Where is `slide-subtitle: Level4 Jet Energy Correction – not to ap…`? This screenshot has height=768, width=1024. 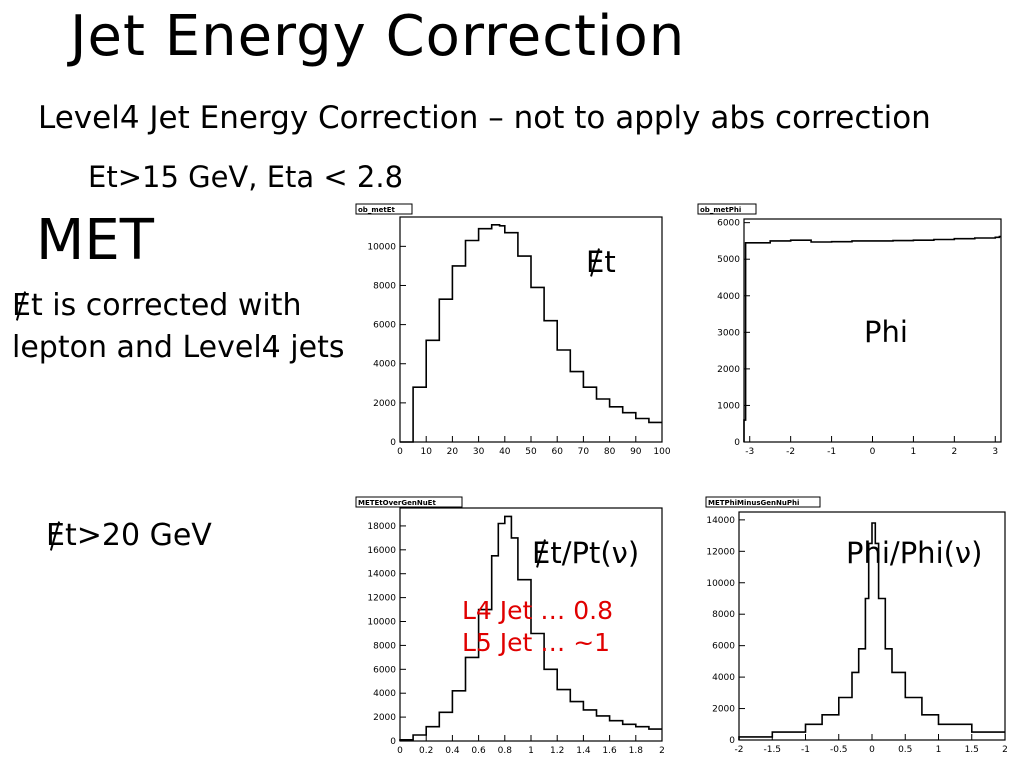
slide-subtitle: Level4 Jet Energy Correction – not to ap… is located at coordinates (484, 118).